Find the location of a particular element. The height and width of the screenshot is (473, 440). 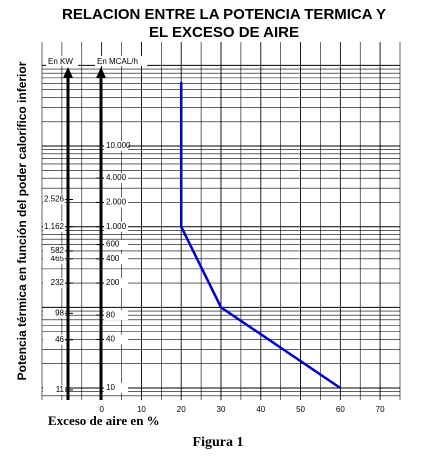

caption: Figura 1 is located at coordinates (218, 442).